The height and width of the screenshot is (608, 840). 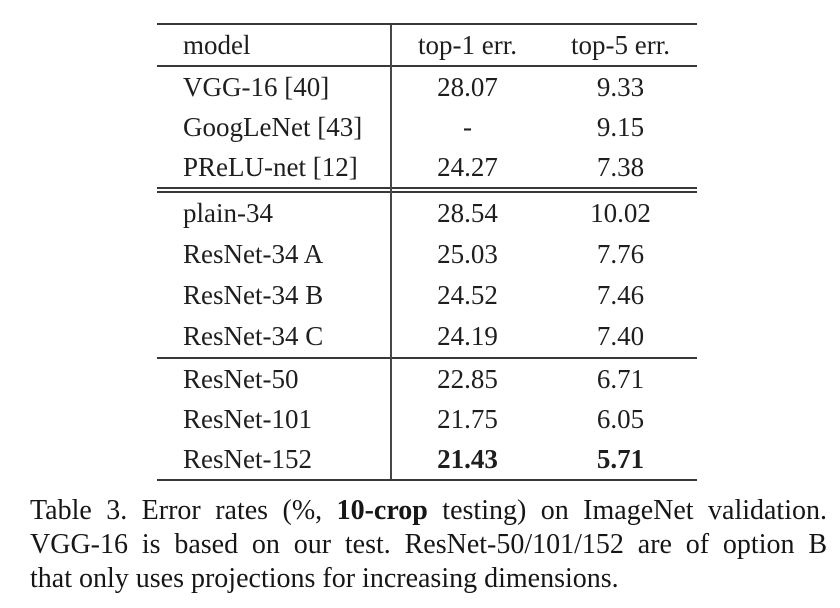 What do you see at coordinates (427, 459) in the screenshot?
I see `table-row: ResNet-152 21.43 5.71` at bounding box center [427, 459].